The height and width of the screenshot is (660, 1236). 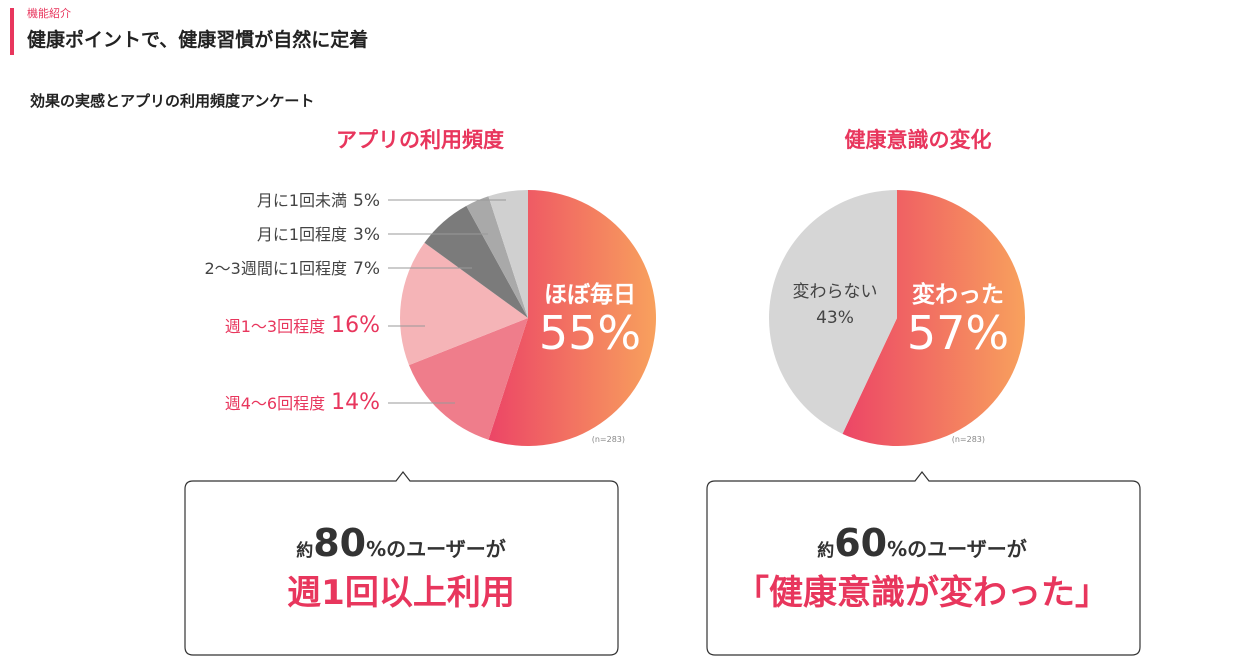 I want to click on value-label: 16%, so click(x=355, y=325).